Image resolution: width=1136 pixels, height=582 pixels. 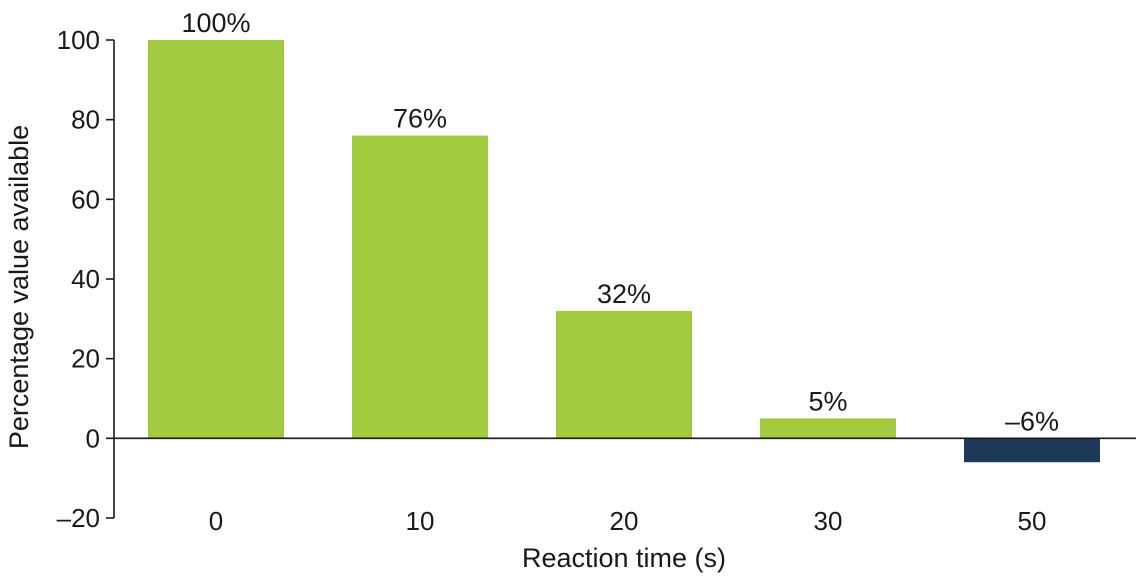 What do you see at coordinates (1032, 521) in the screenshot?
I see `x-tick-label: 50` at bounding box center [1032, 521].